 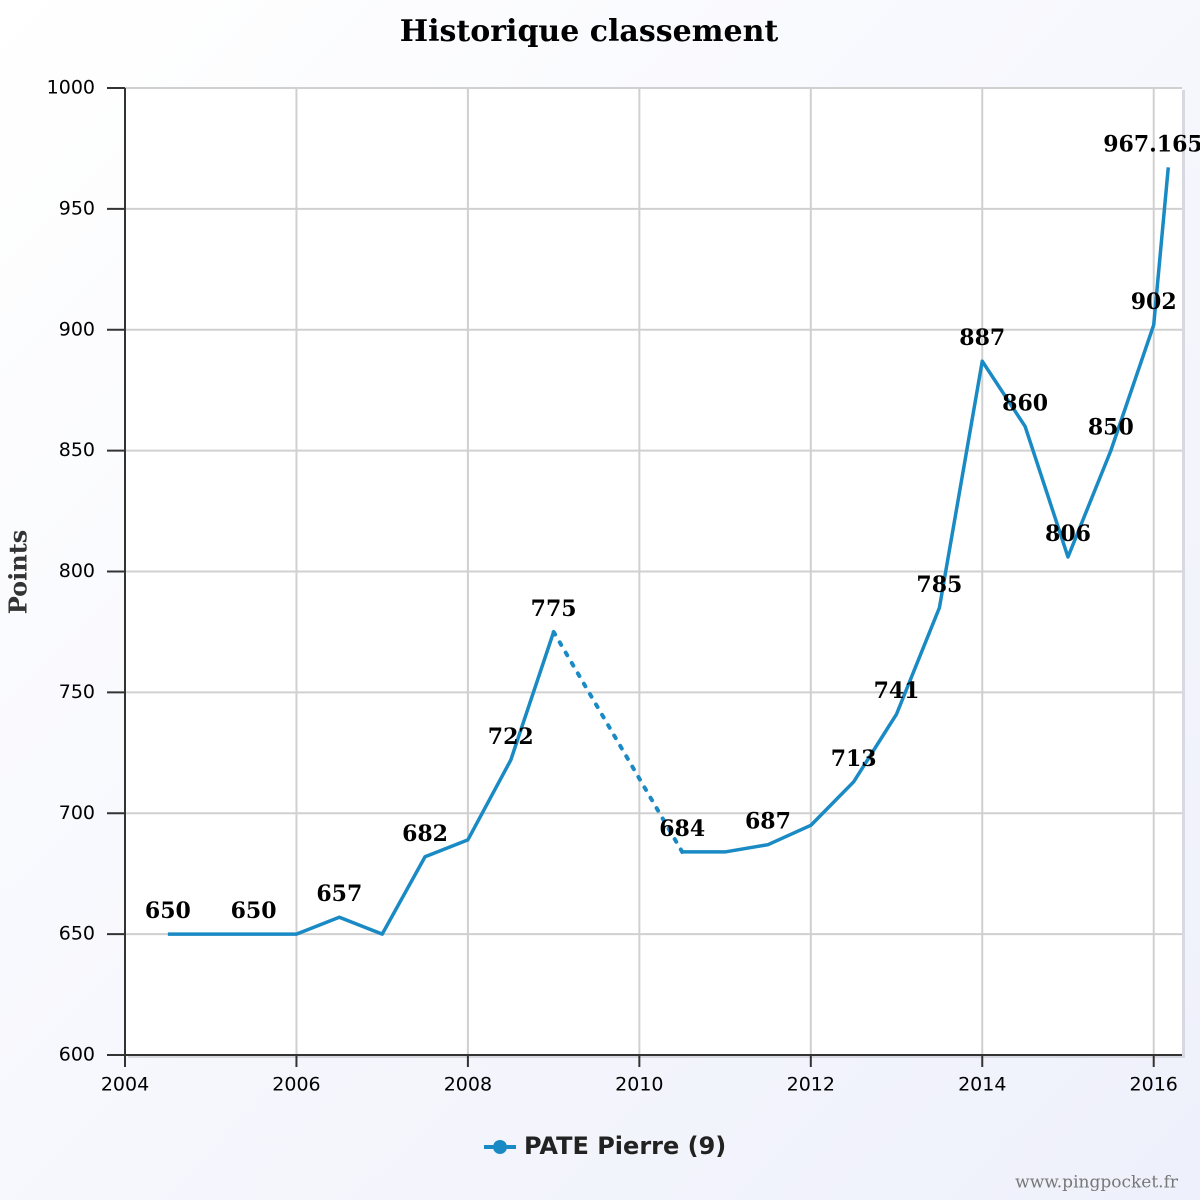 What do you see at coordinates (77, 1055) in the screenshot?
I see `y-tick-label: 600` at bounding box center [77, 1055].